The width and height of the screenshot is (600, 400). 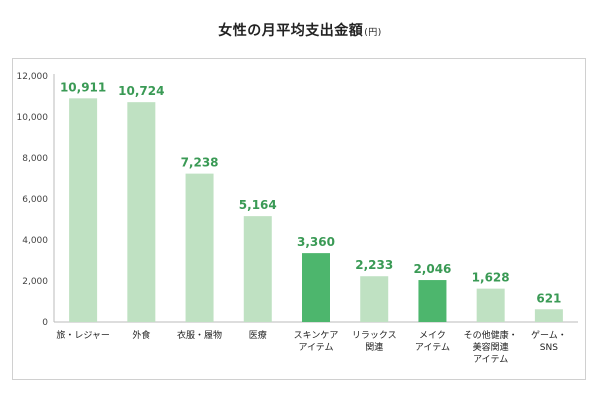 What do you see at coordinates (35, 282) in the screenshot?
I see `y-tick-label: 2,000` at bounding box center [35, 282].